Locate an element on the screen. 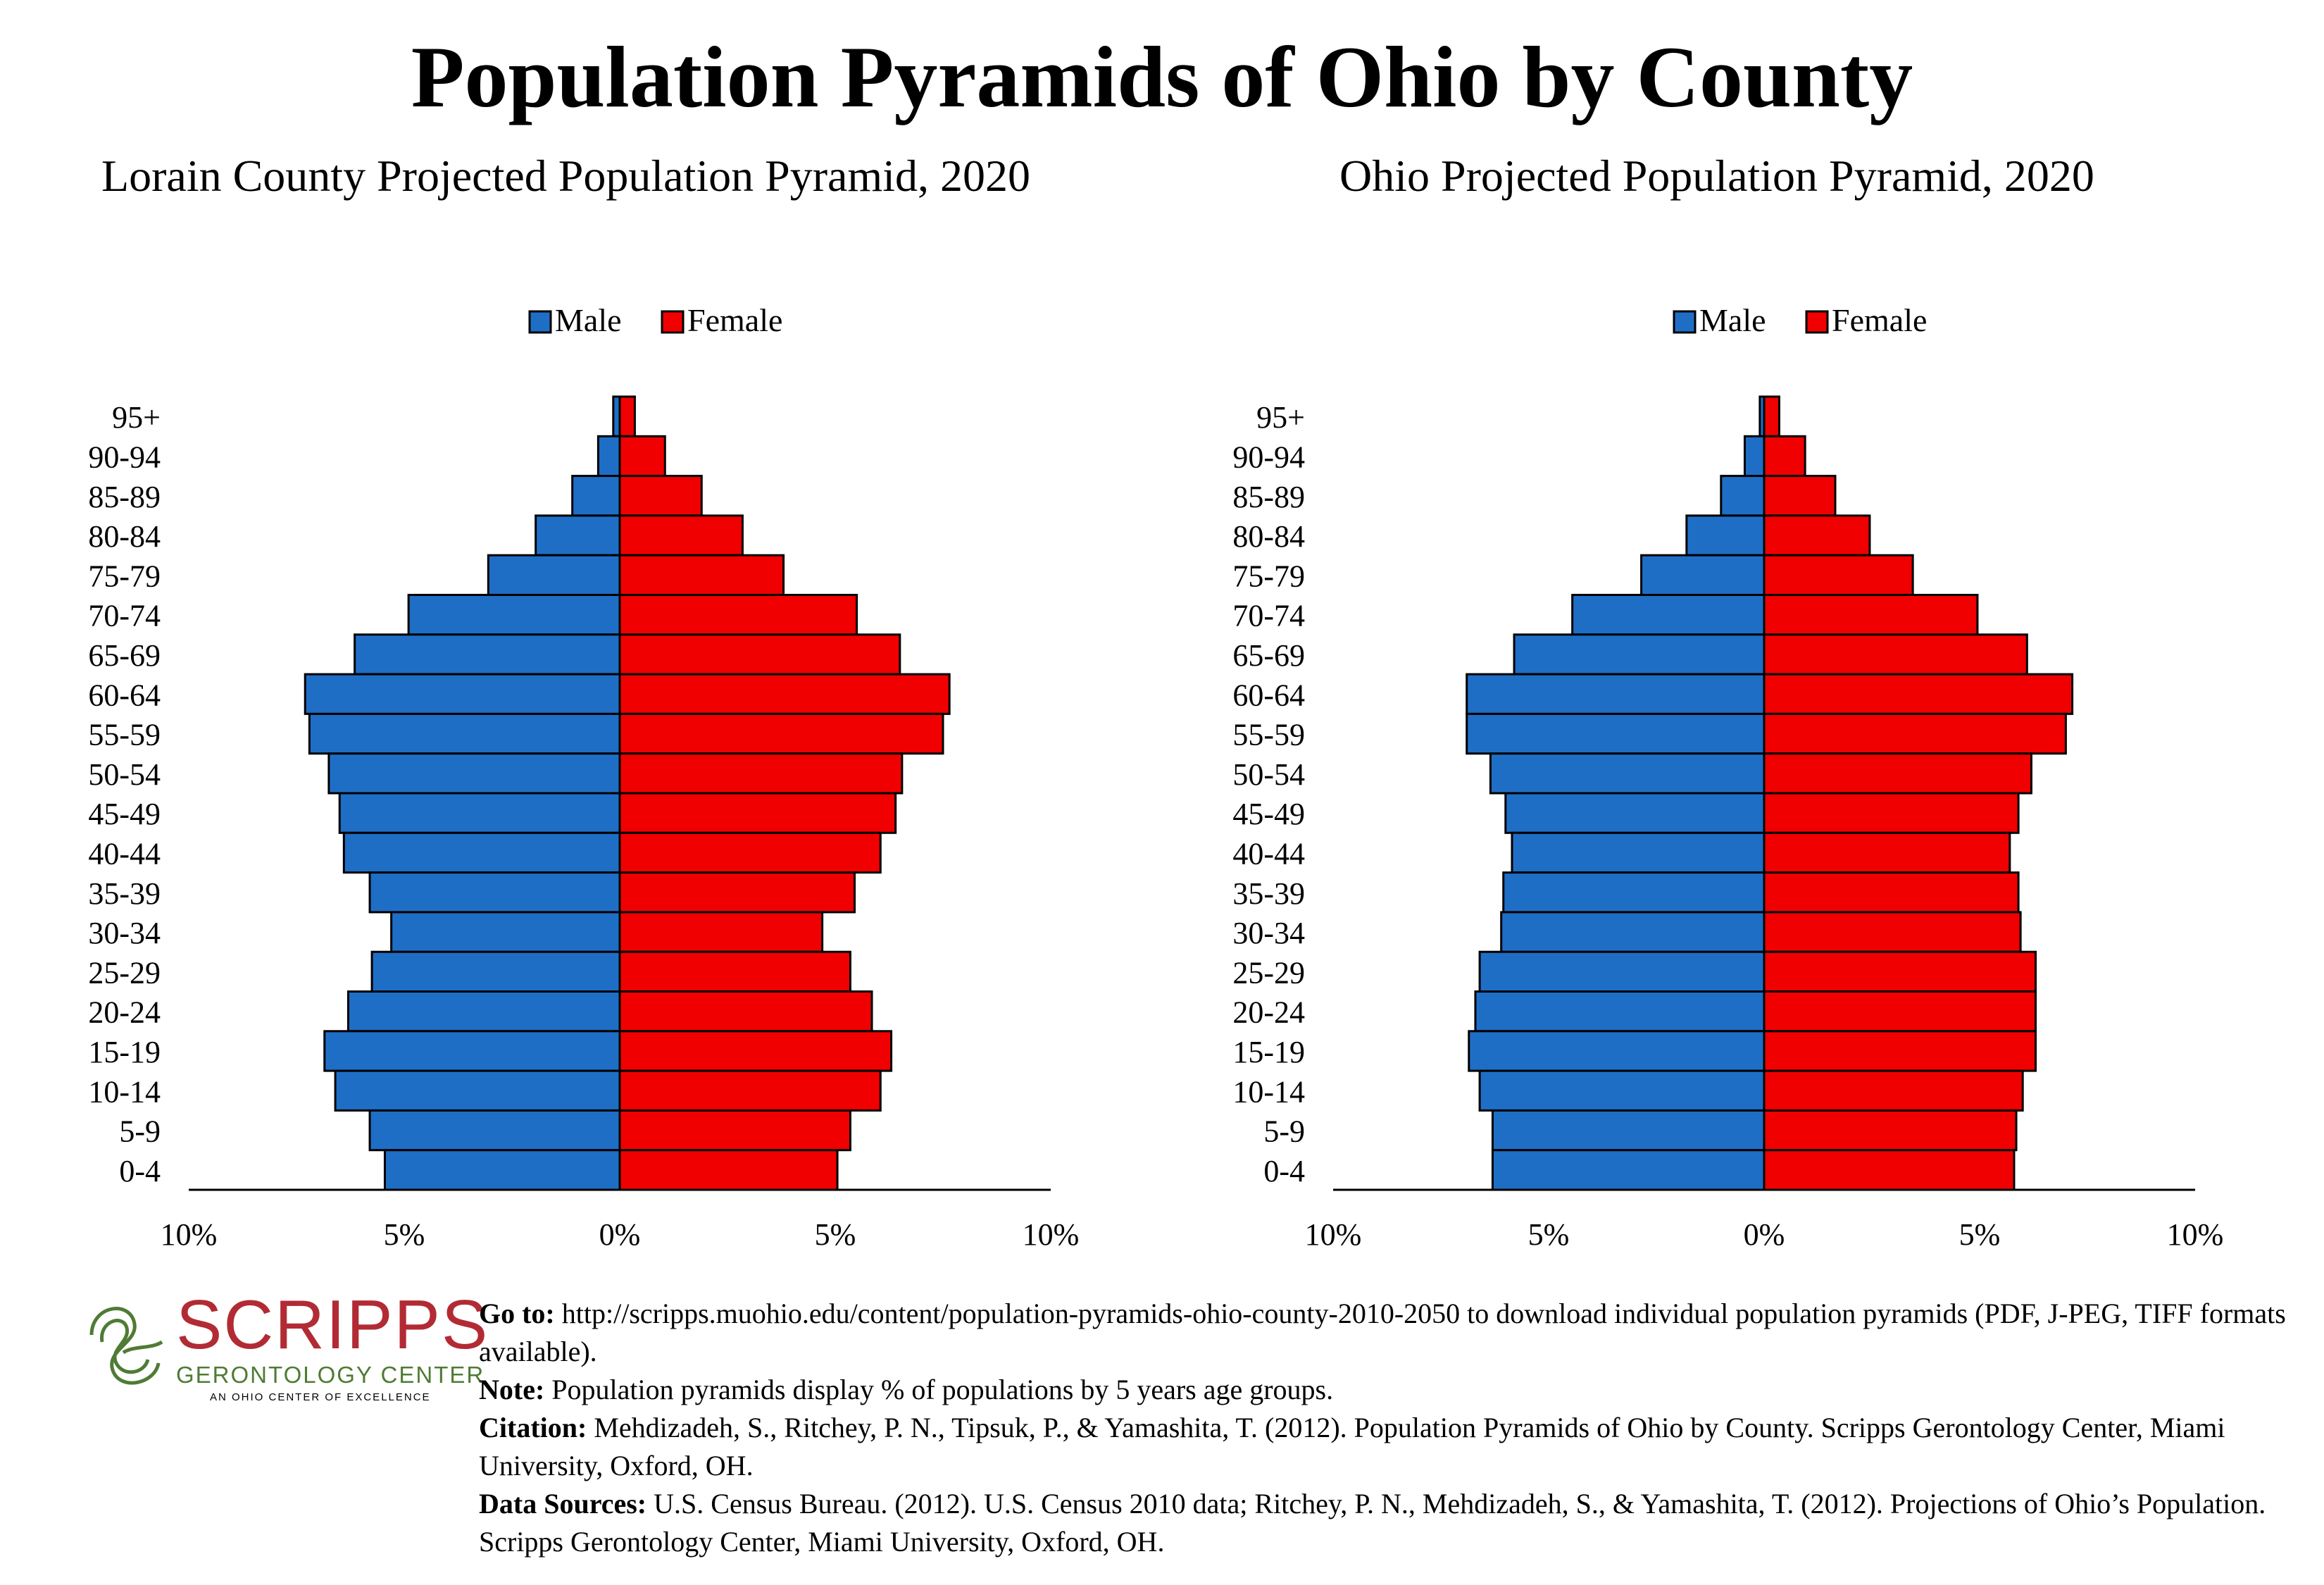 The image size is (2324, 1585). age-label-25-29: 25-29 is located at coordinates (125, 973).